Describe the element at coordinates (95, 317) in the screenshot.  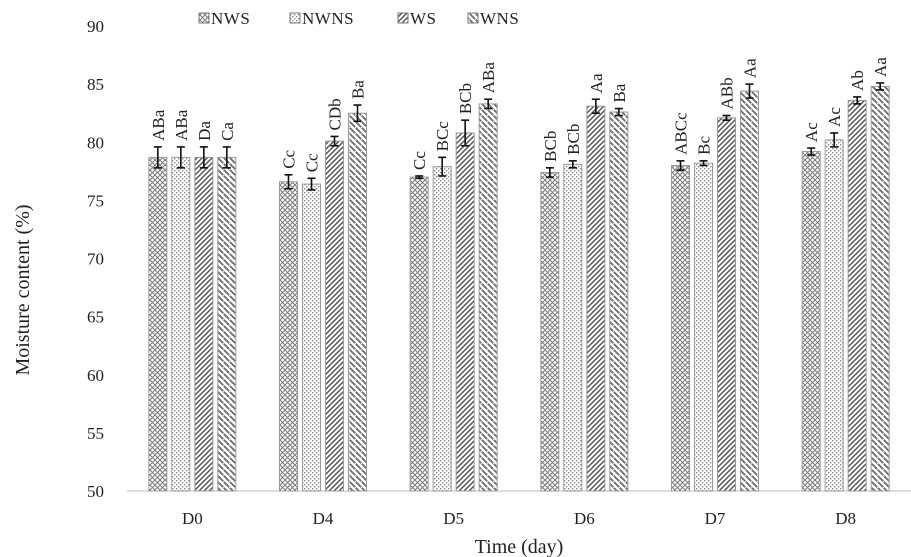
I see `y-tick-label: 65` at that location.